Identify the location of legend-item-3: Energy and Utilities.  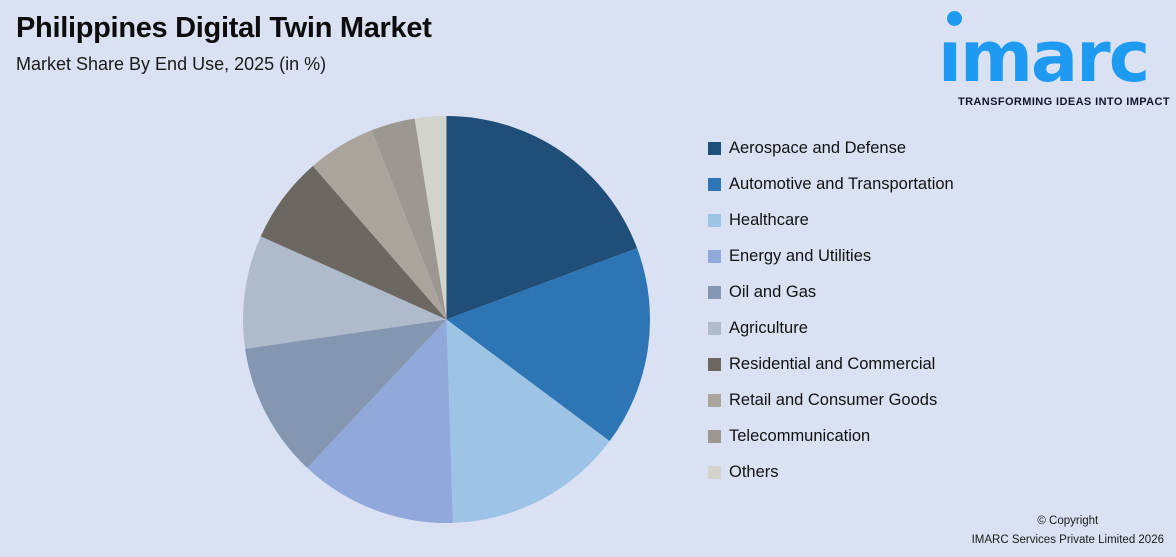
(831, 256).